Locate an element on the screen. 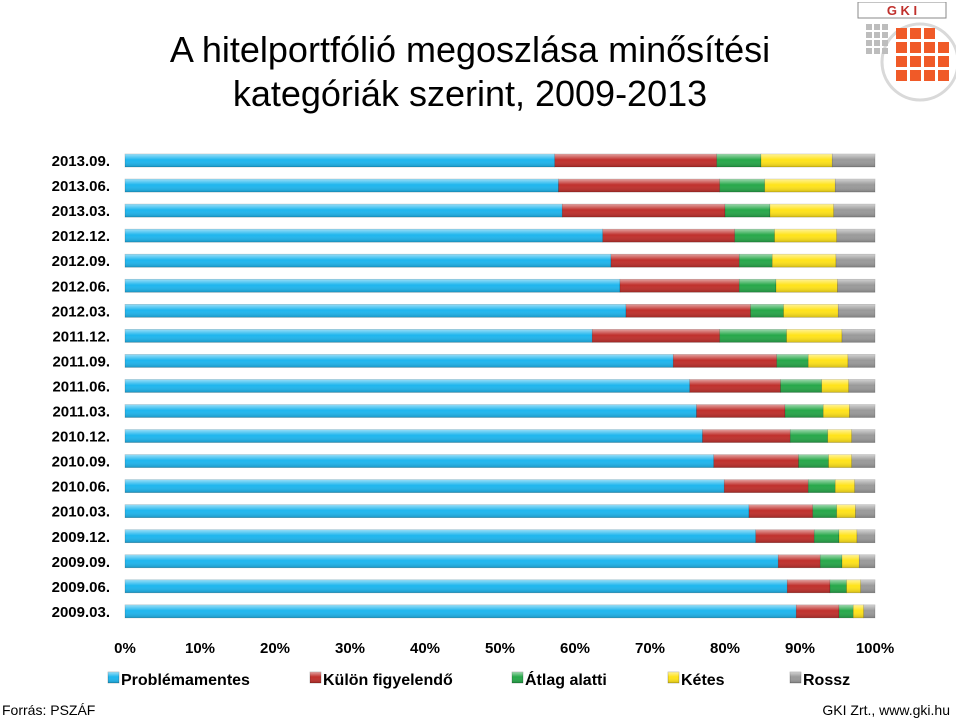  category-label: 2009.06. is located at coordinates (81, 587).